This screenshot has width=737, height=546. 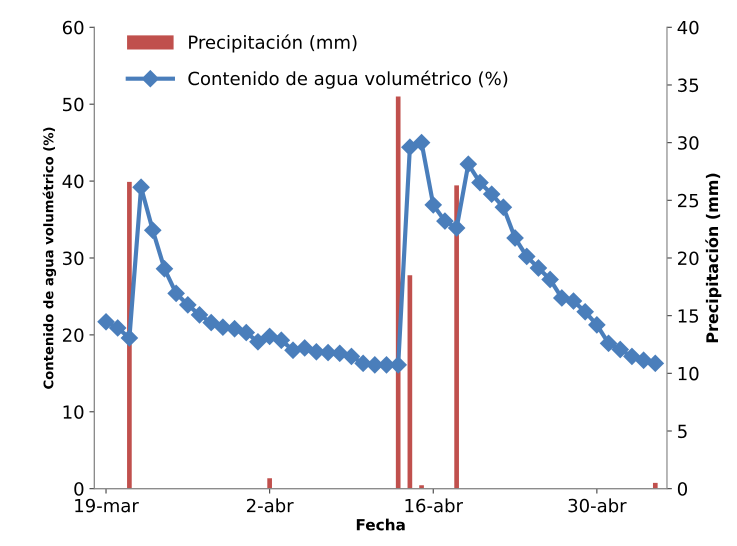 What do you see at coordinates (688, 201) in the screenshot?
I see `y2-tick-label: 25` at bounding box center [688, 201].